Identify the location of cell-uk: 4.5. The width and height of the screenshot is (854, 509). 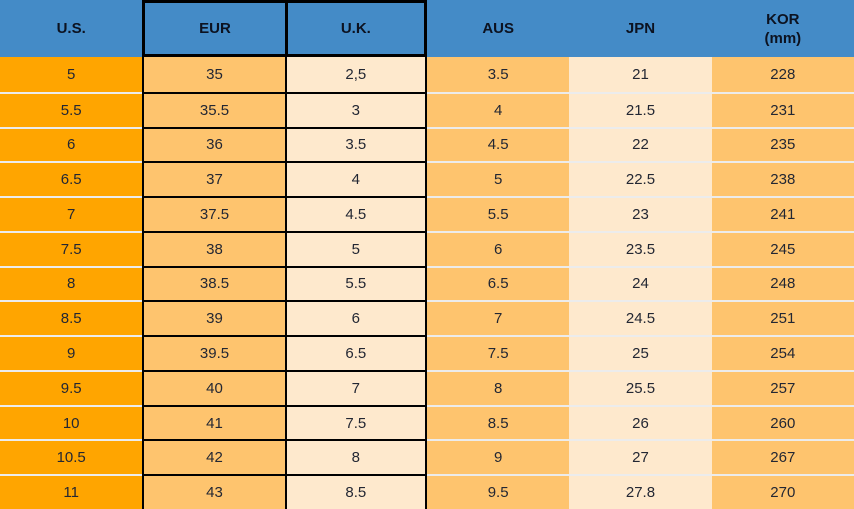
(355, 213).